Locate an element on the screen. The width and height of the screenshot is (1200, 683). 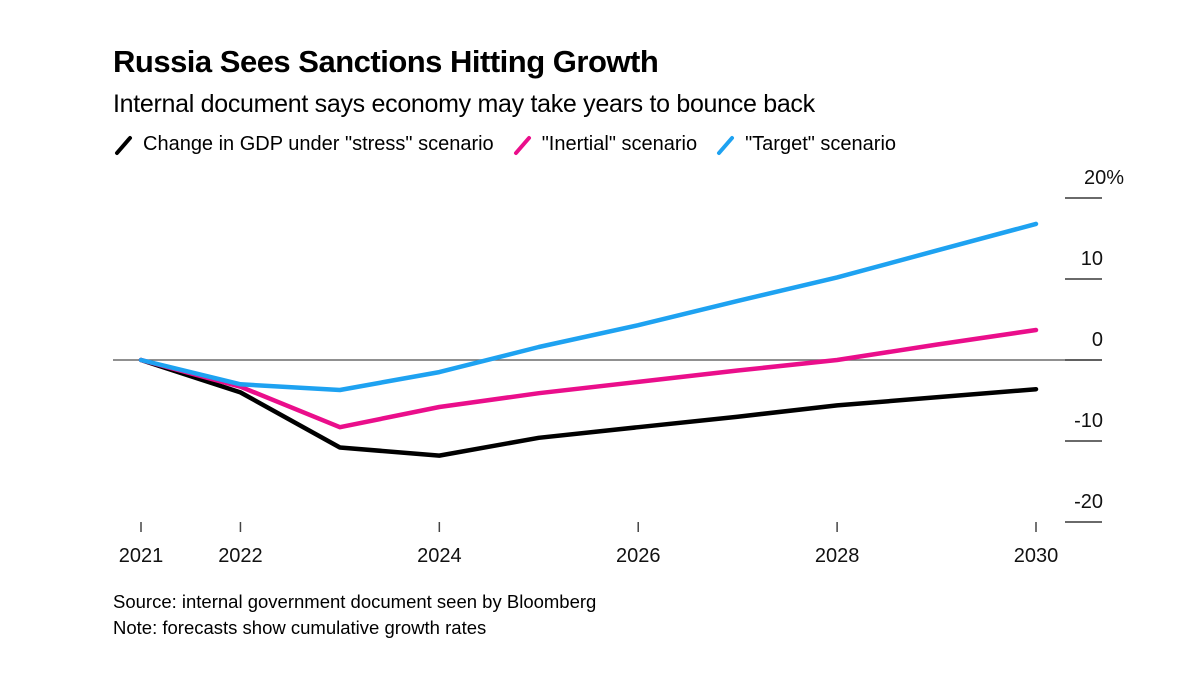
series-line-inertial is located at coordinates (588, 378).